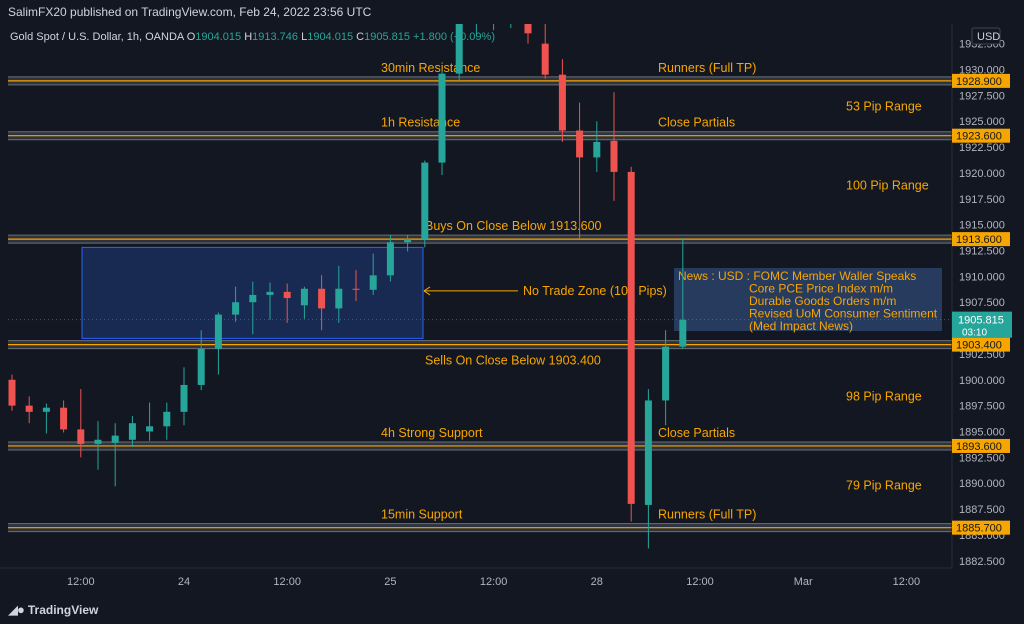  I want to click on news-line: News : USD : FOMC Member Waller Speaks, so click(797, 276).